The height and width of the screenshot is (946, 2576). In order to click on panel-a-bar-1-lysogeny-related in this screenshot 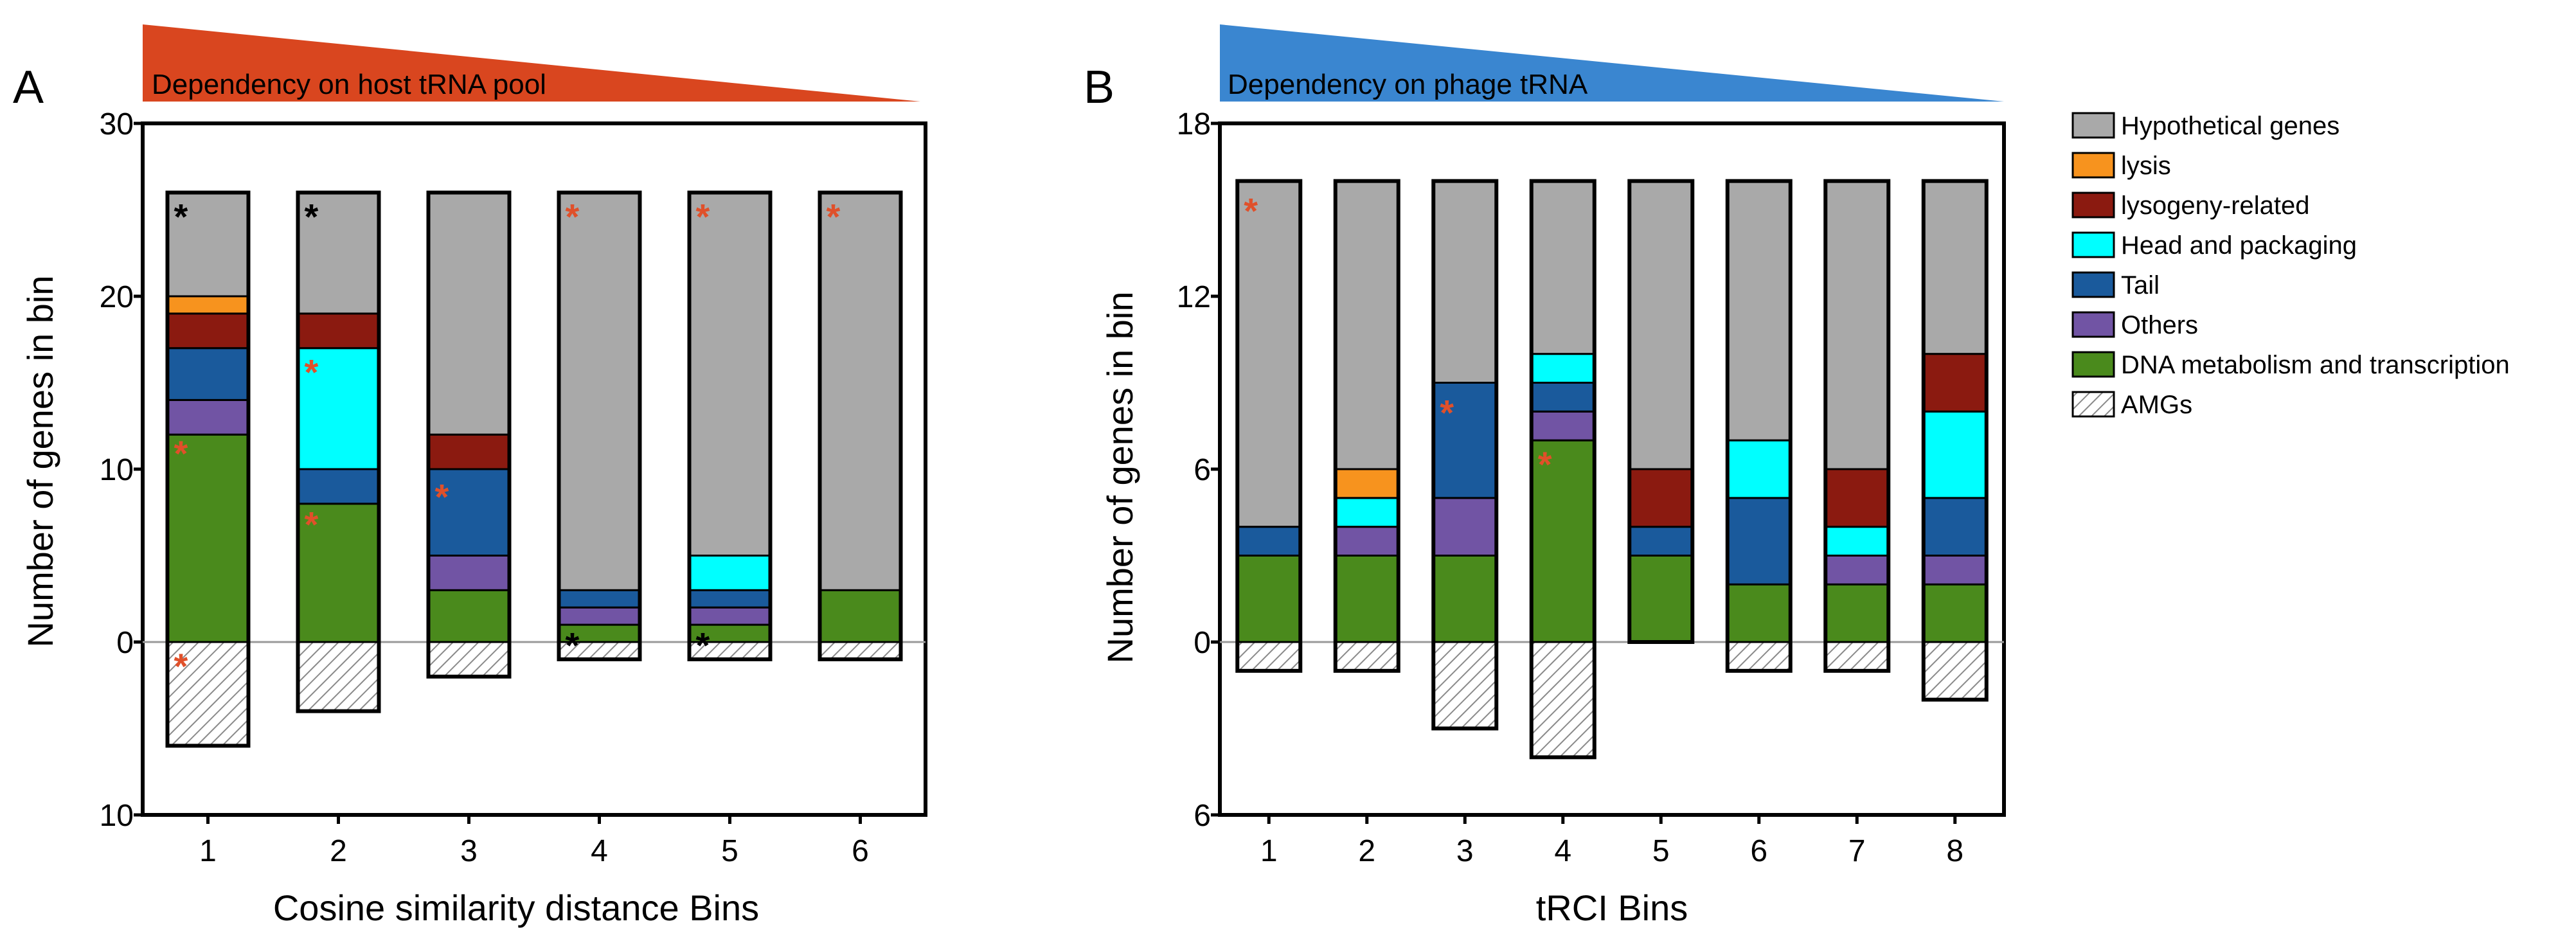, I will do `click(208, 331)`.